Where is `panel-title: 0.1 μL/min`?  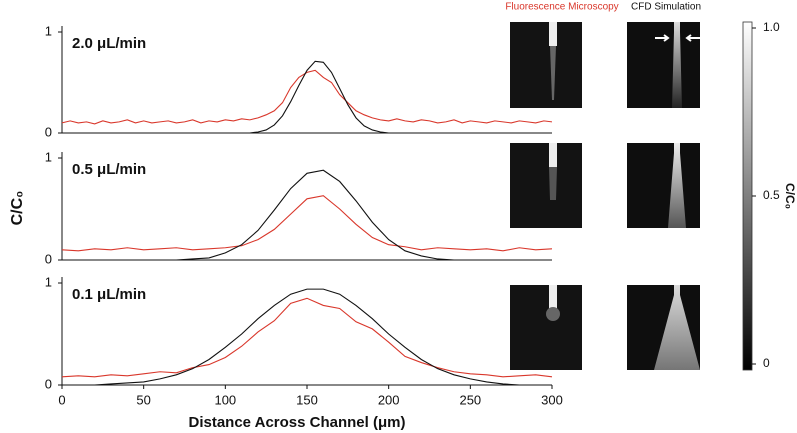
panel-title: 0.1 μL/min is located at coordinates (109, 294).